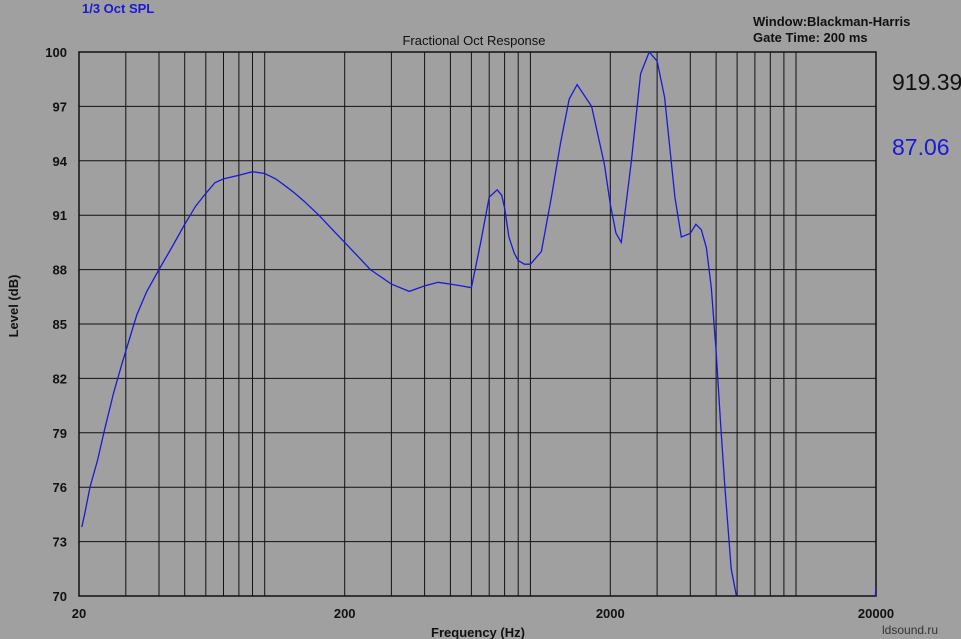 The width and height of the screenshot is (961, 639). I want to click on x-tick-label: 20, so click(79, 613).